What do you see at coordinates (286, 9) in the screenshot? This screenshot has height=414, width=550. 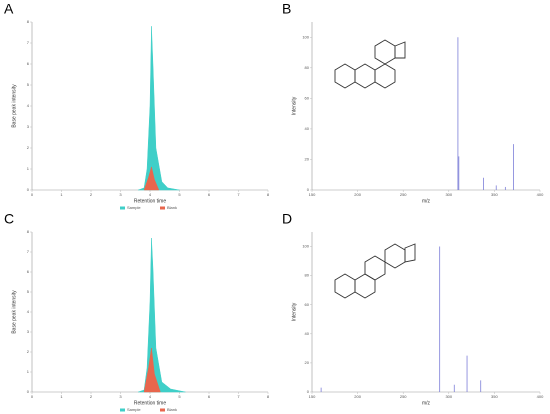 I see `panel-label: B` at bounding box center [286, 9].